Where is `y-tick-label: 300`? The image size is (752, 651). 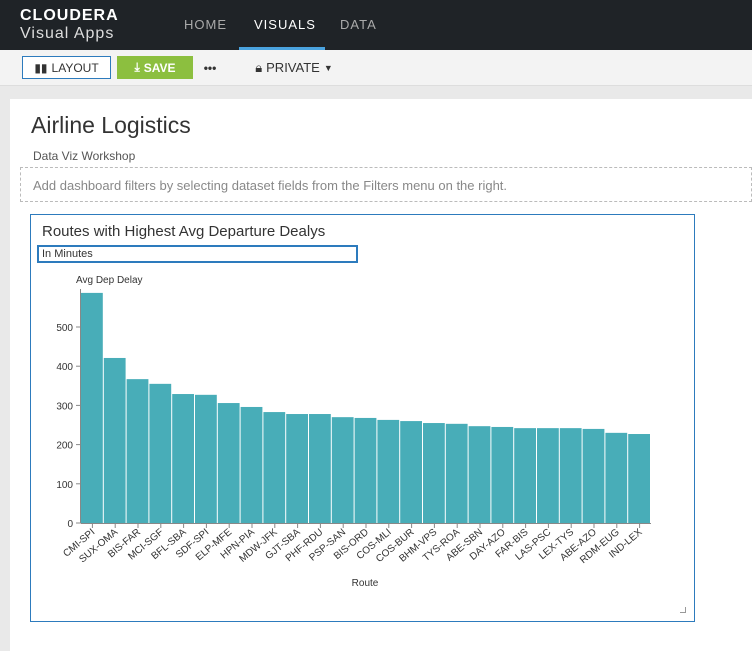 y-tick-label: 300 is located at coordinates (64, 406).